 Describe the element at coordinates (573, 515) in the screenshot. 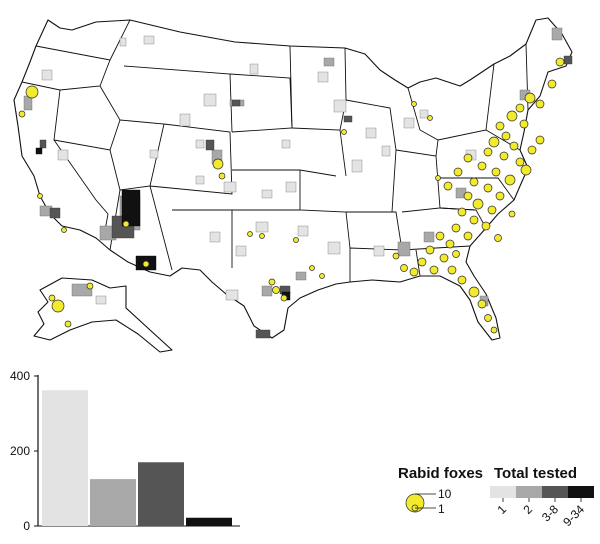

I see `ramp-label-9-34: 9-34` at that location.